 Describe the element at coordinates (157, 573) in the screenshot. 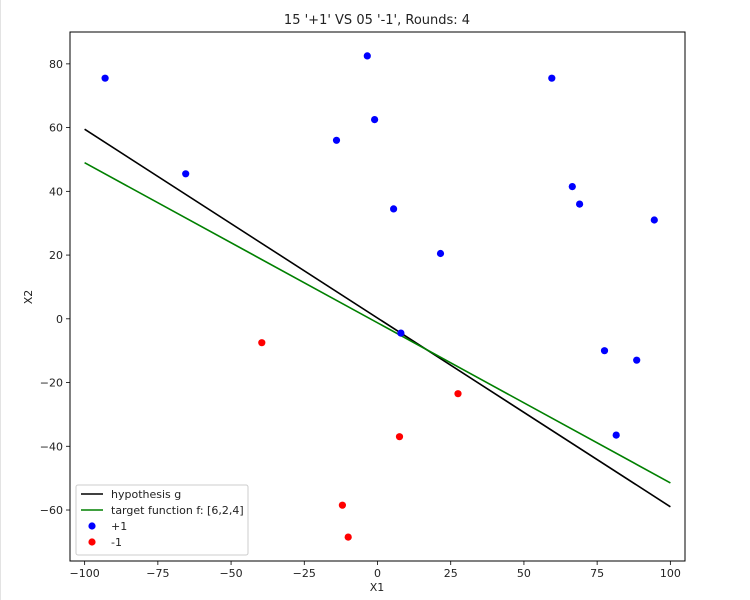

I see `x-tick-label-1: −75` at that location.